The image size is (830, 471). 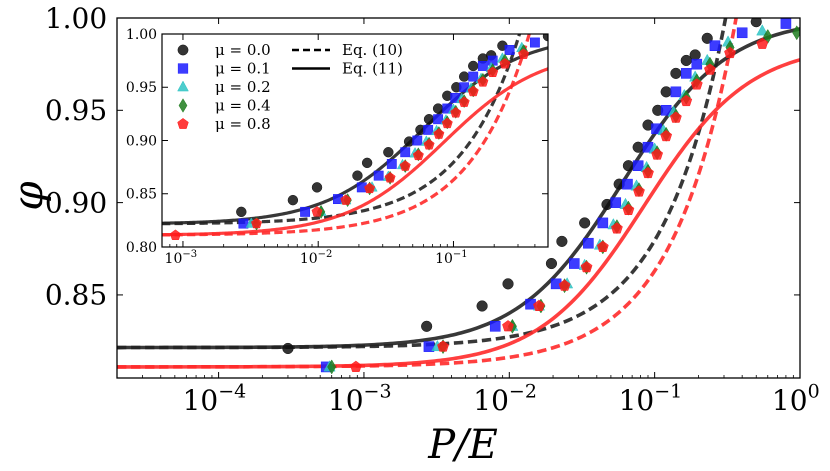 What do you see at coordinates (181, 258) in the screenshot?
I see `inset-xtick-label-0: 10⁻³` at bounding box center [181, 258].